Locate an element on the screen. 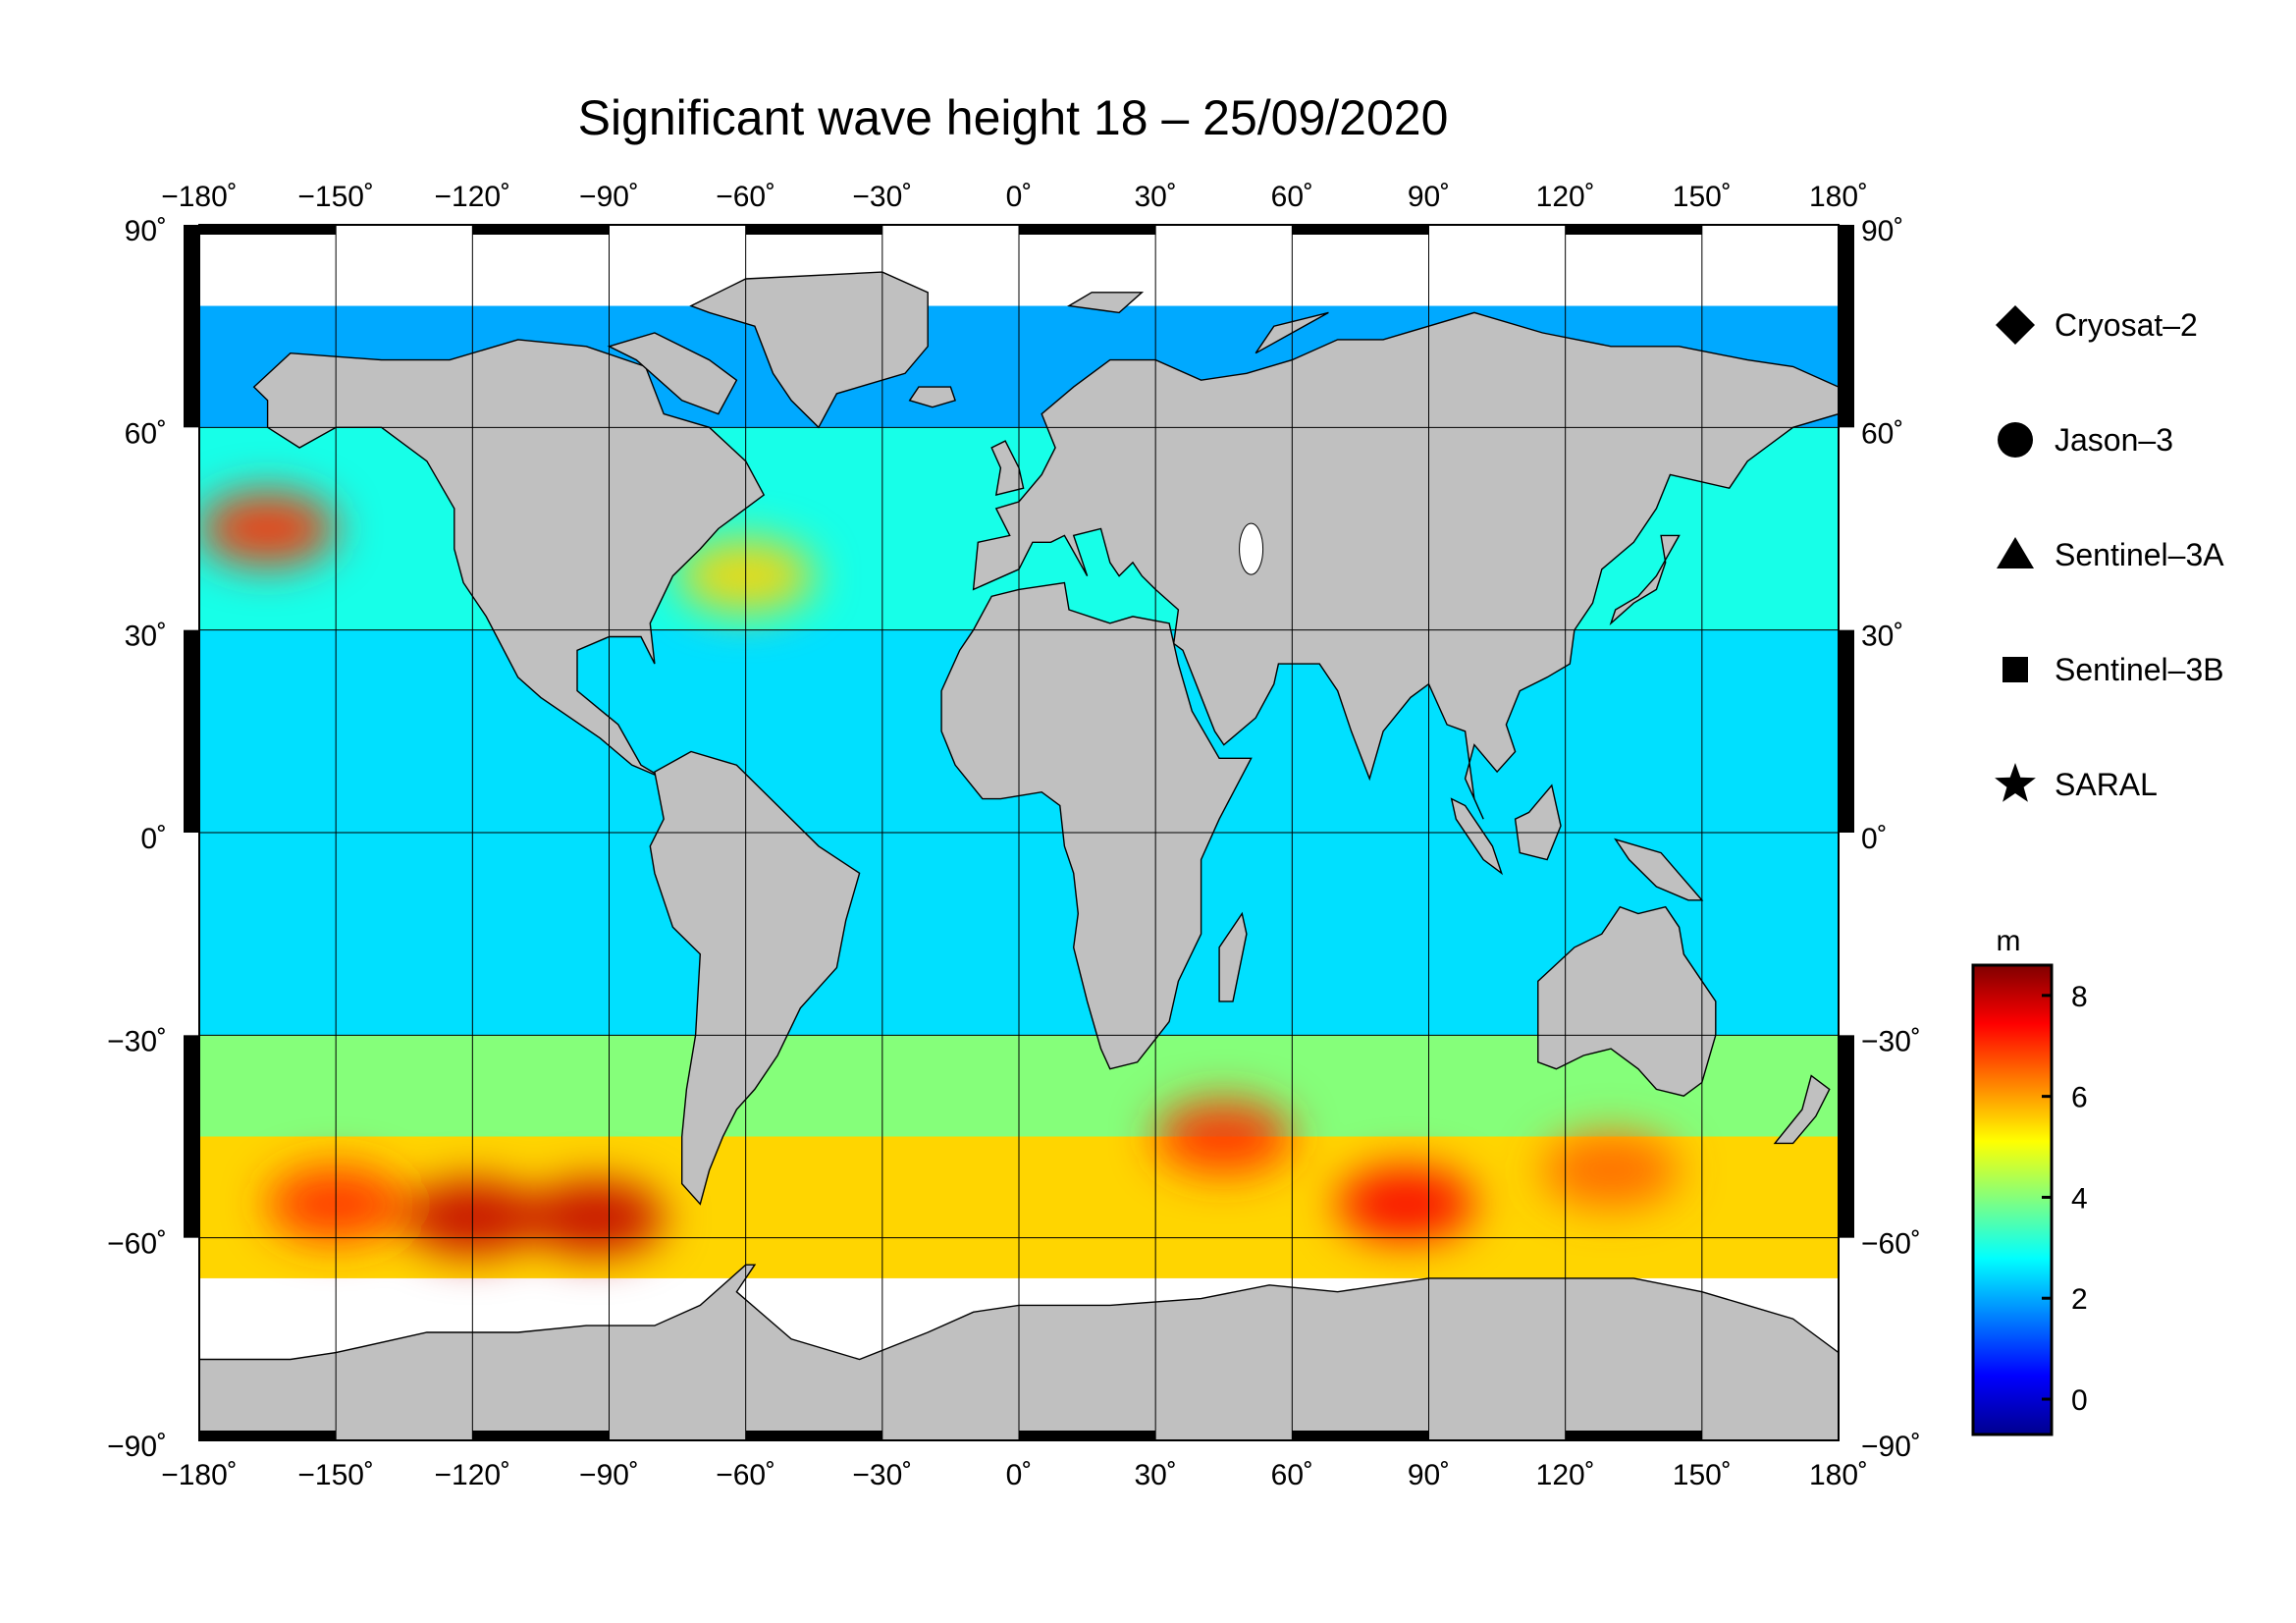  lon-tick-label-top: 30˚ is located at coordinates (1155, 197).